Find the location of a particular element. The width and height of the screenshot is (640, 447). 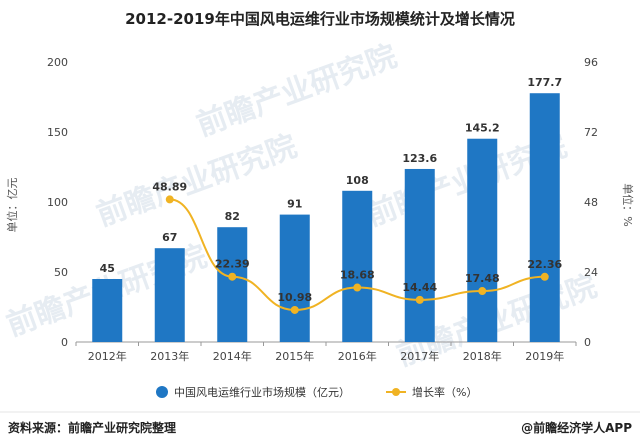

legend: 中国风电运维行业市场规模（亿元） 增长率（%） is located at coordinates (316, 392).